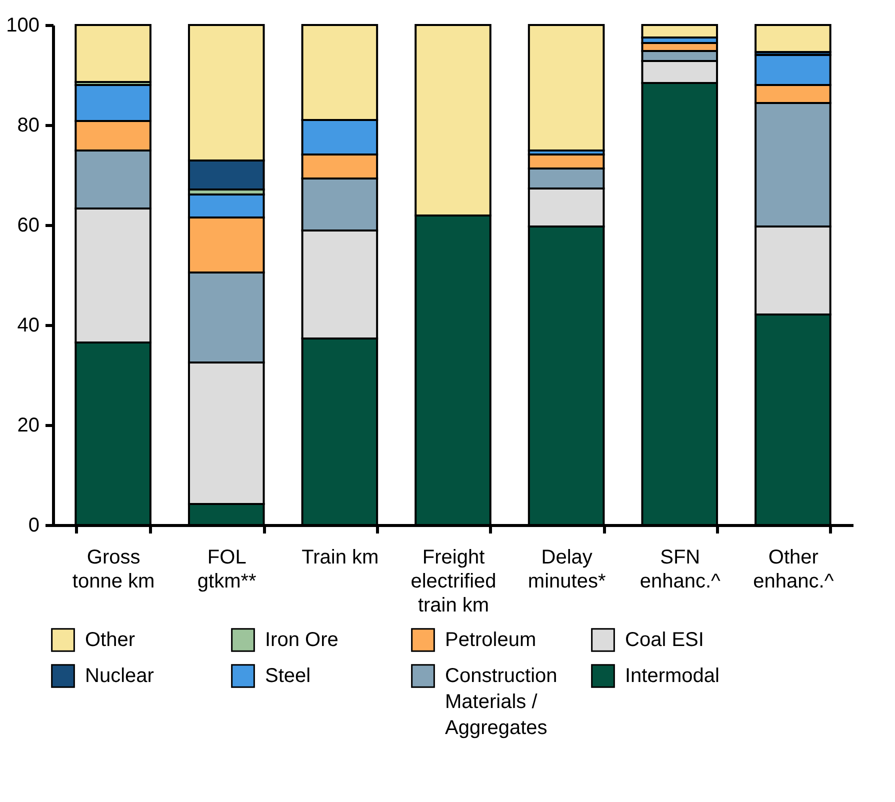  Describe the element at coordinates (288, 676) in the screenshot. I see `legend-label: Steel` at that location.